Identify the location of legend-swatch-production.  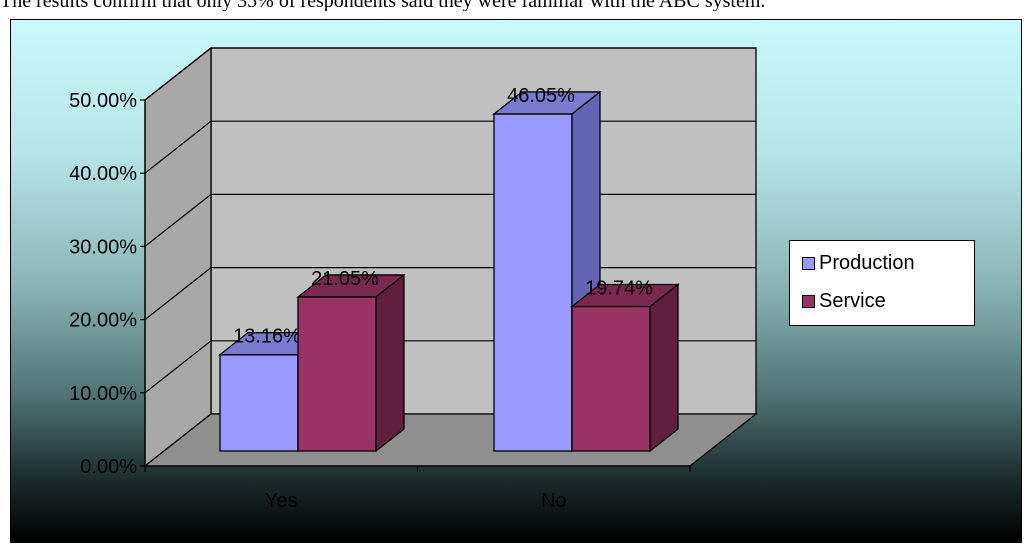
(808, 263).